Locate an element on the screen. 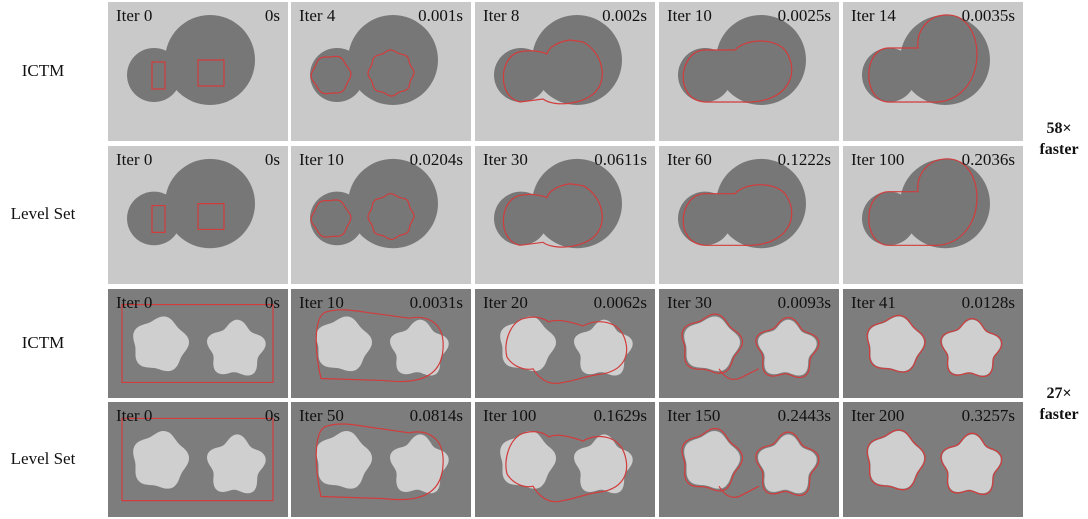 This screenshot has height=519, width=1088. iteration-panel: Iter 10 0.0025s is located at coordinates (749, 71).